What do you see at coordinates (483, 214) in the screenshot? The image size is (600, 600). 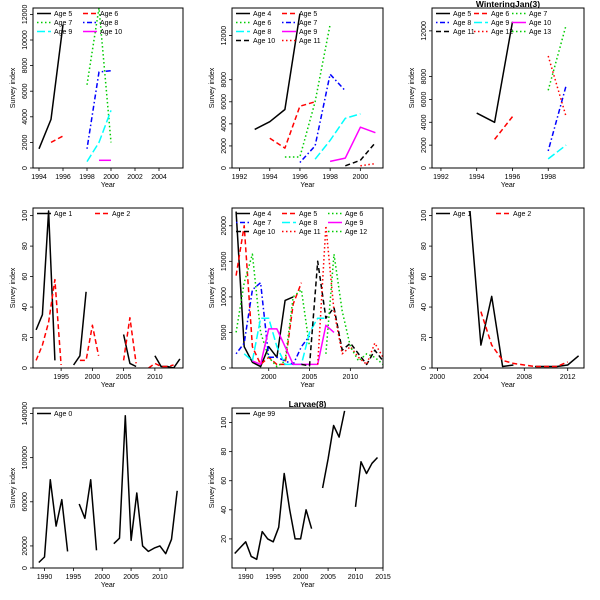 I see `legend: Age 1 Age 2` at bounding box center [483, 214].